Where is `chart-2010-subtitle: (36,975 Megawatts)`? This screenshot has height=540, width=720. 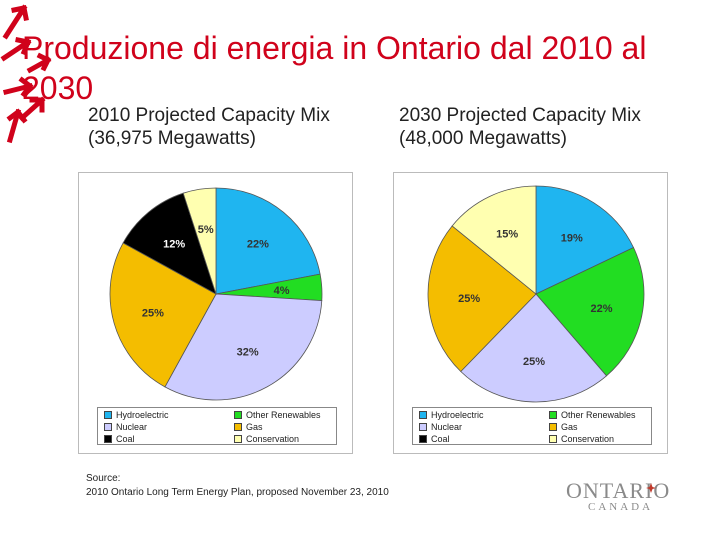
chart-2010-subtitle: (36,975 Megawatts) is located at coordinates (172, 138).